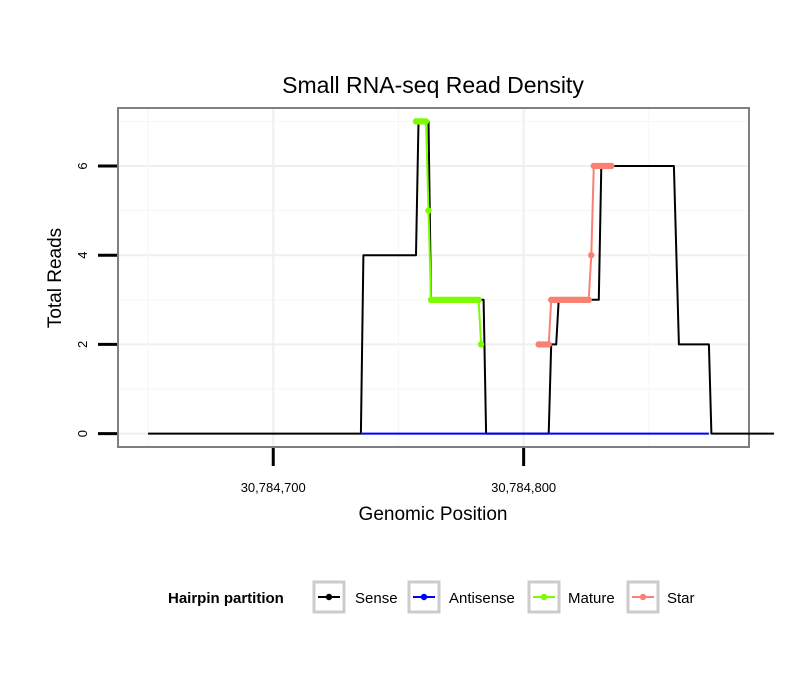 Image resolution: width=810 pixels, height=690 pixels. I want to click on legend-label-antisense: Antisense, so click(482, 598).